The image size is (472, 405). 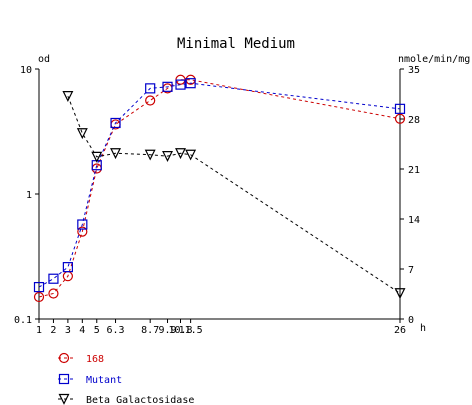 I want to click on legend-item: Mutant, so click(x=90, y=379).